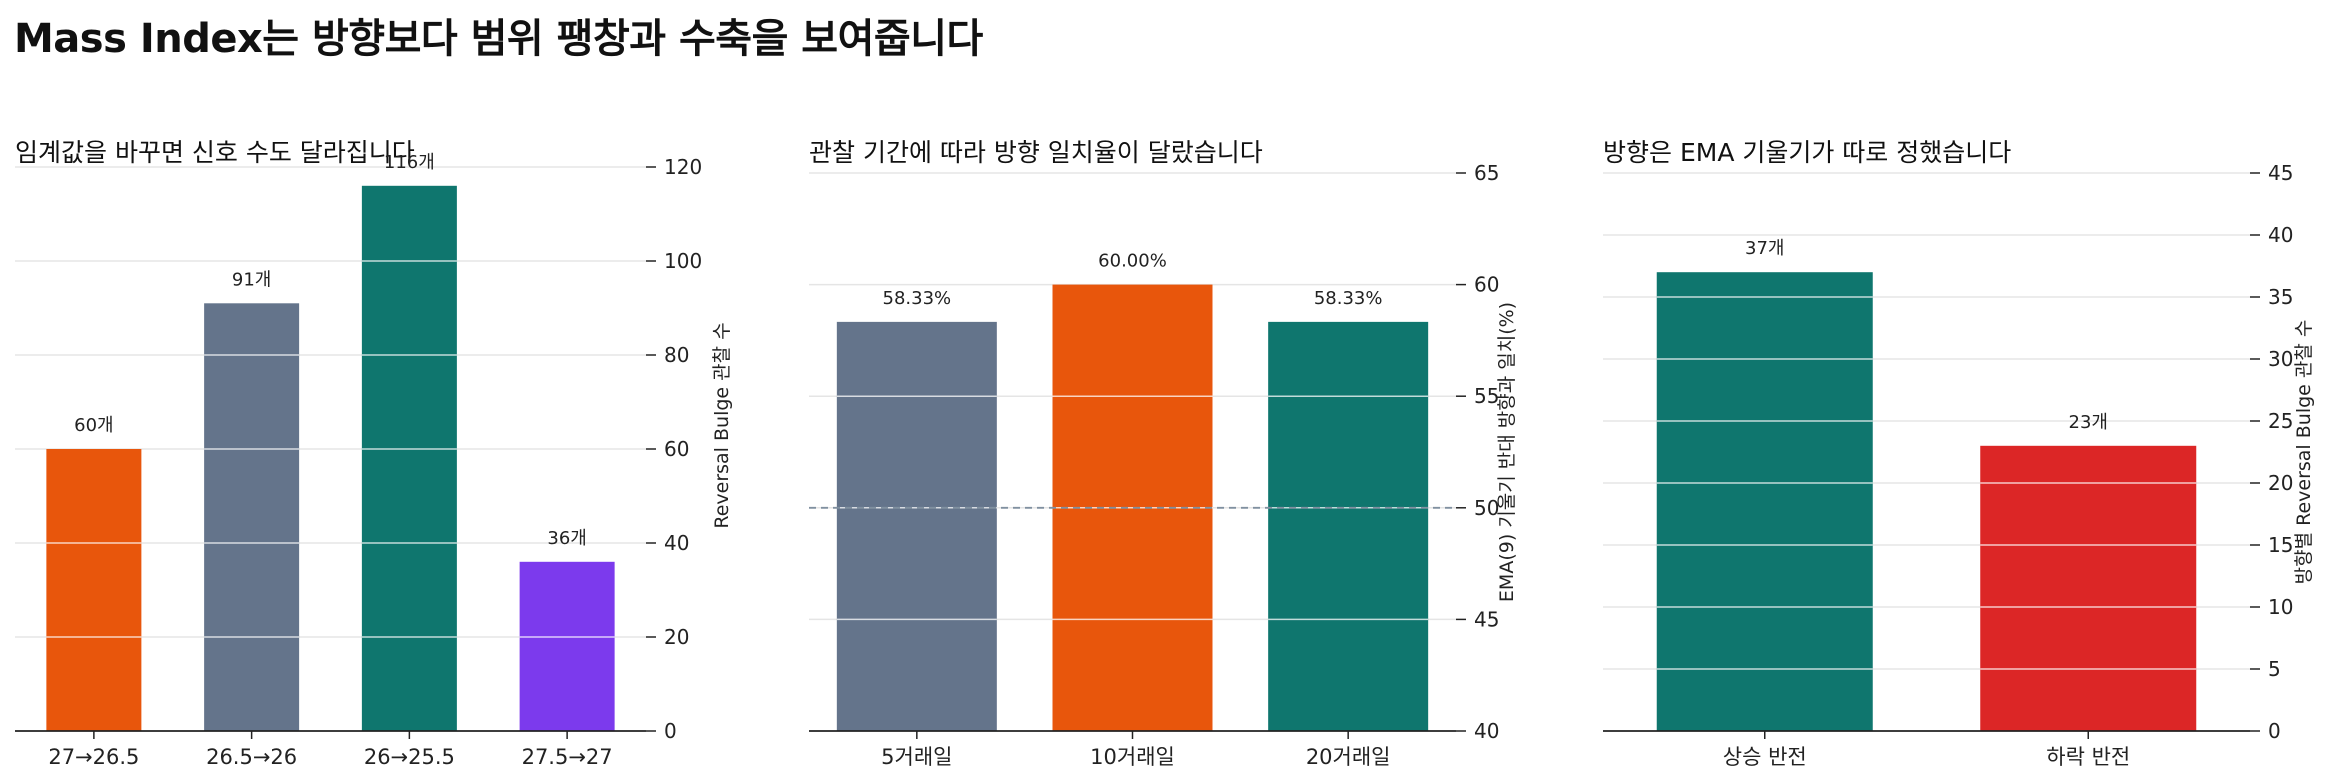 Image resolution: width=2331 pixels, height=782 pixels. Describe the element at coordinates (1036, 152) in the screenshot. I see `panel-title: 관찰 기간에 따라 방향 일치율이 달랐습니다` at that location.